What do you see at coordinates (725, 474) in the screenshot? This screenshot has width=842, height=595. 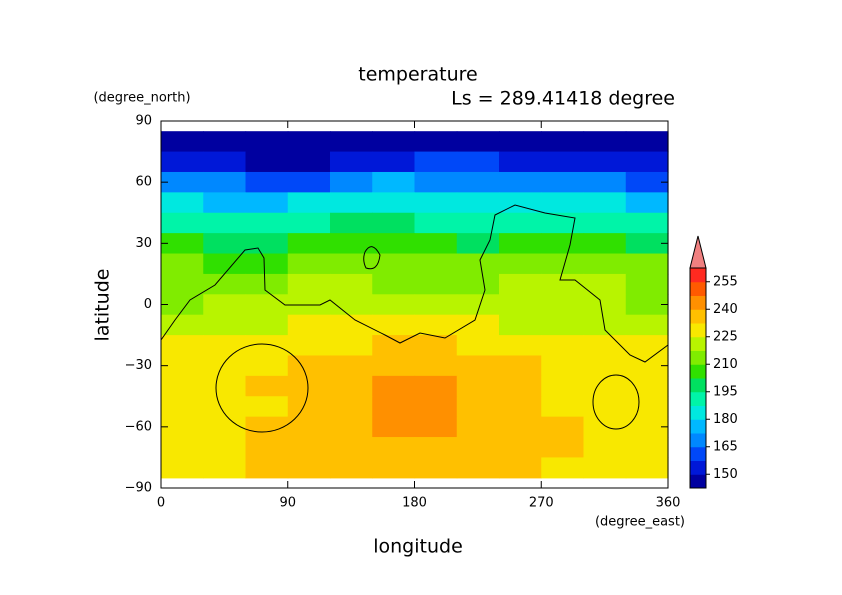 I see `colorbar-label: 150` at bounding box center [725, 474].